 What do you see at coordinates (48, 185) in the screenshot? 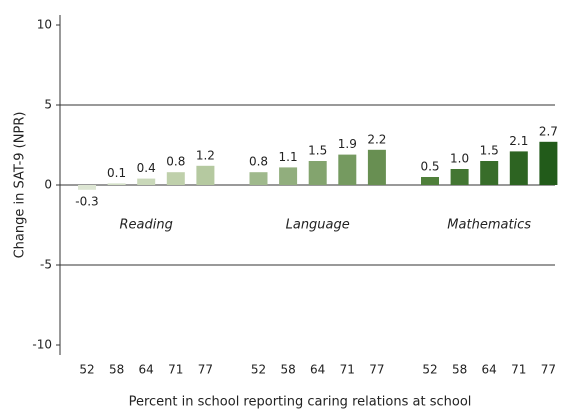
I see `y-tick-label: 0` at bounding box center [48, 185].